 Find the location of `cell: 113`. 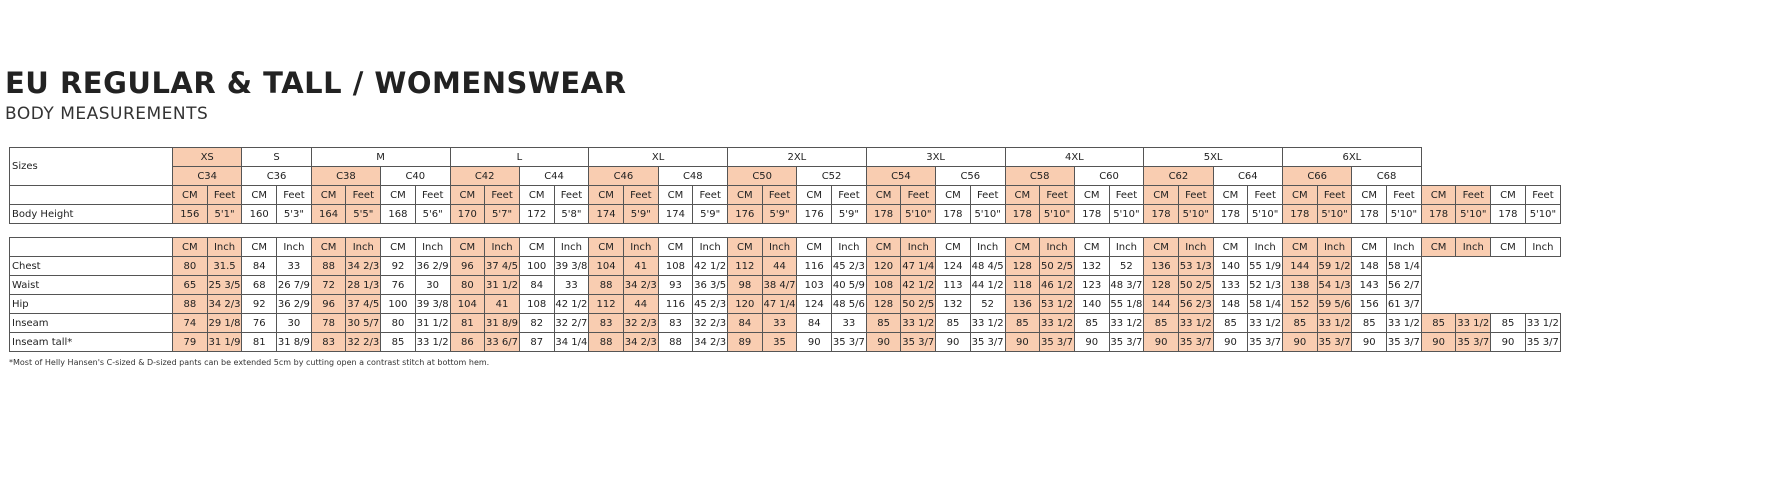

cell: 113 is located at coordinates (953, 285).